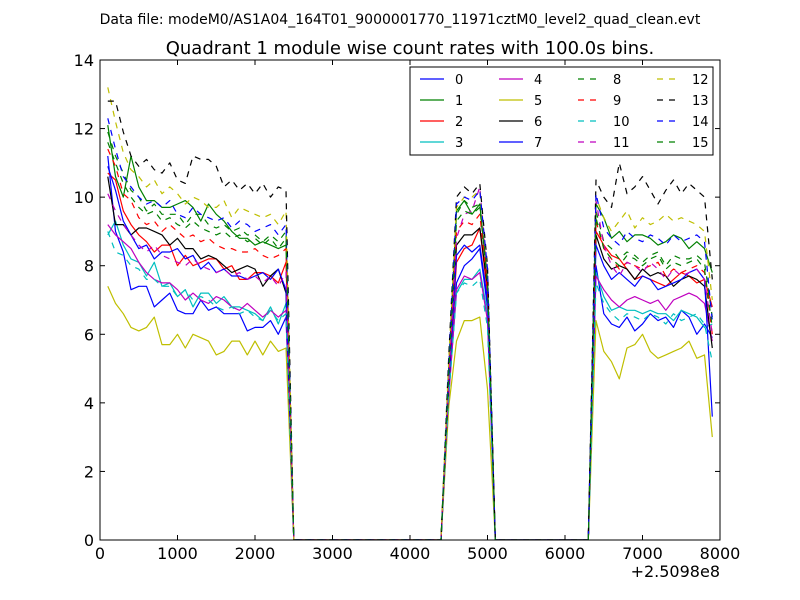 This screenshot has width=800, height=600. Describe the element at coordinates (332, 553) in the screenshot. I see `x-tick-label: 3000` at that location.